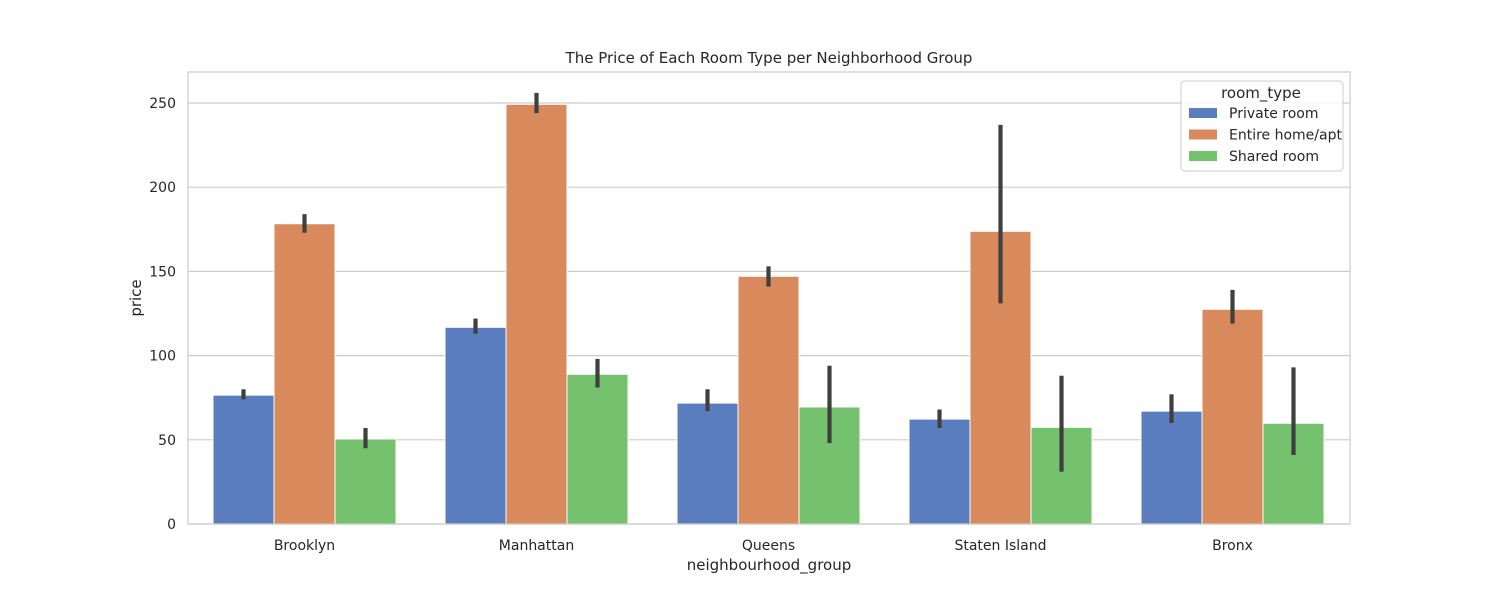 This screenshot has height=600, width=1500. I want to click on x-tick-label: Bronx, so click(1232, 546).